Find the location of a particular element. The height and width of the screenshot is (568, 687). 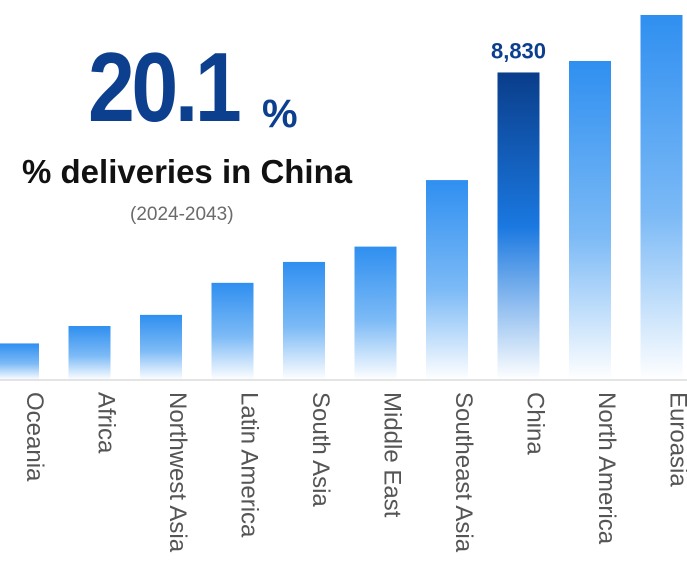

bar-northwest-asia is located at coordinates (161, 347).